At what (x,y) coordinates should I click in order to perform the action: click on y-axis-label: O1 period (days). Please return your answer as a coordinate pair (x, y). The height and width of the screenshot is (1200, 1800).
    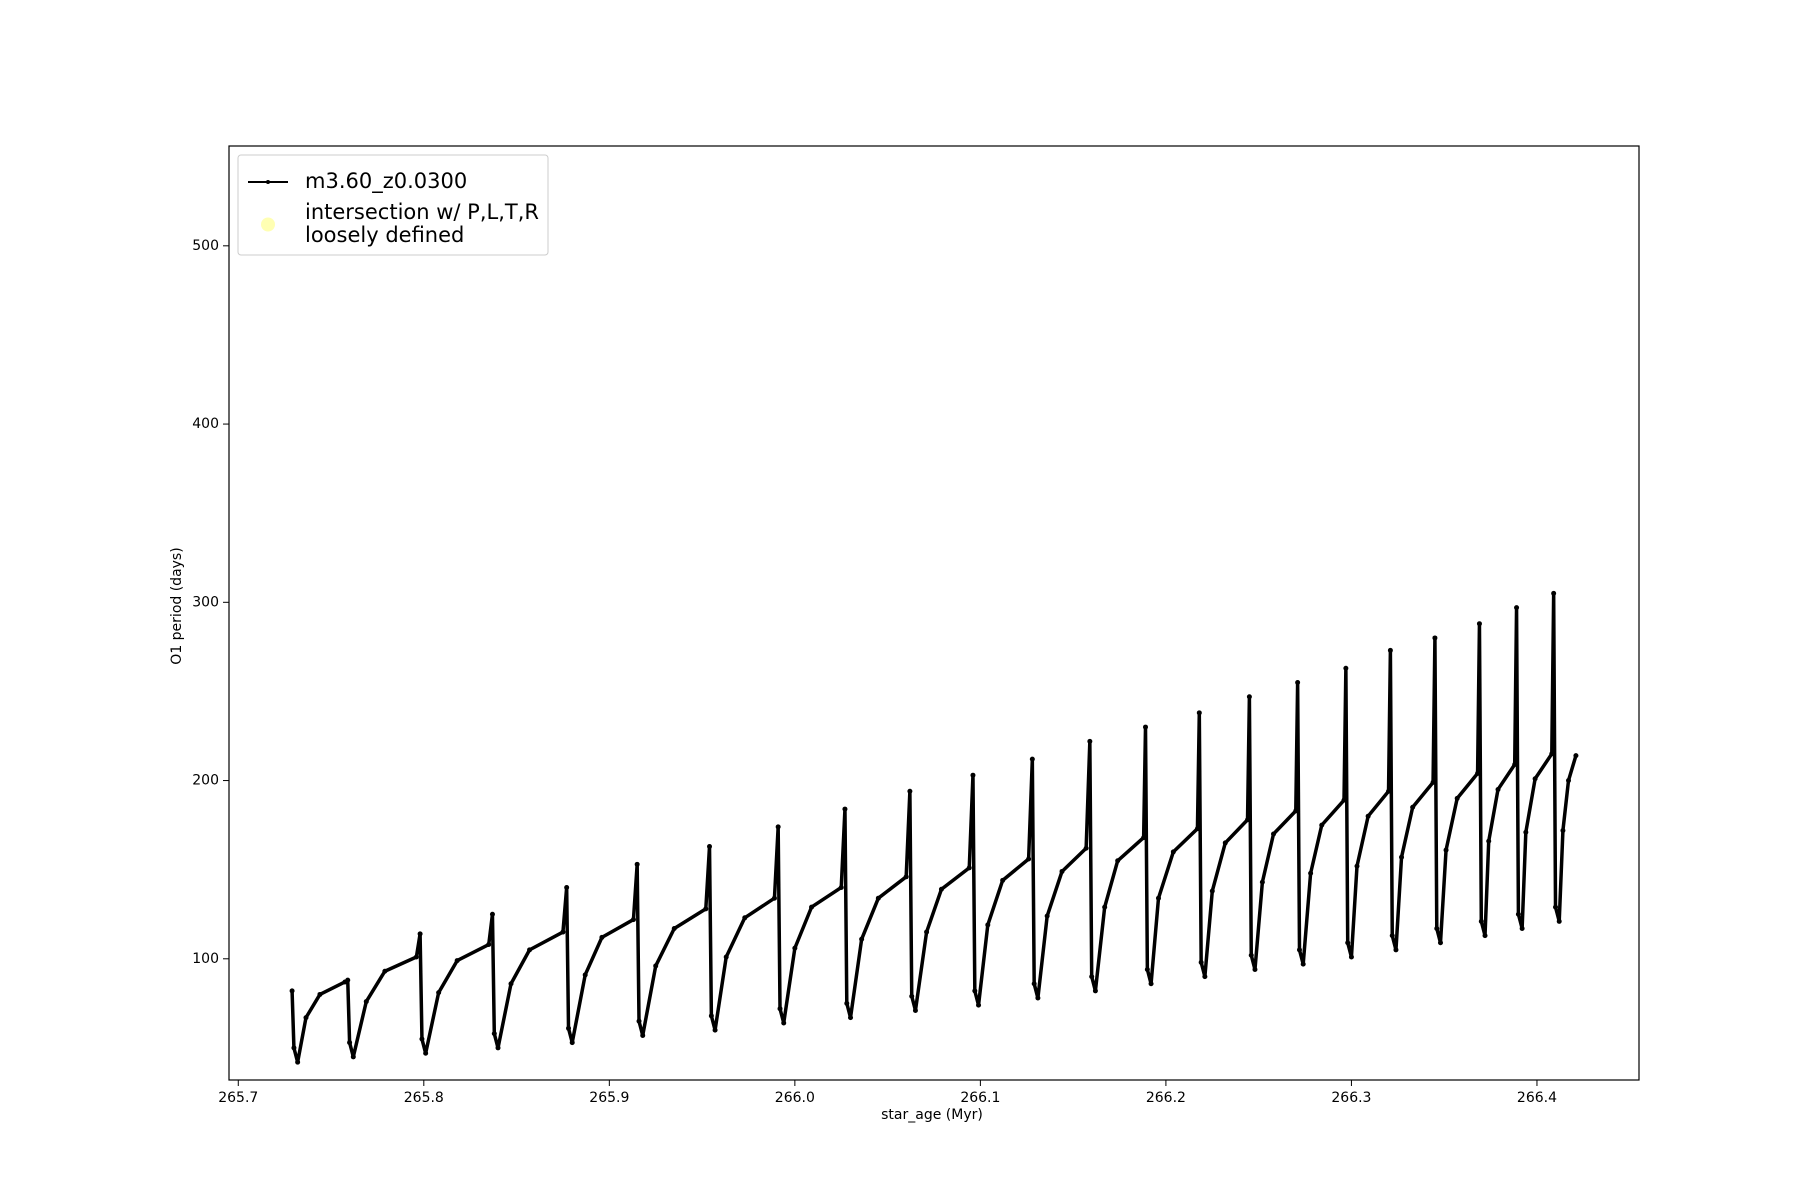
    Looking at the image, I should click on (177, 605).